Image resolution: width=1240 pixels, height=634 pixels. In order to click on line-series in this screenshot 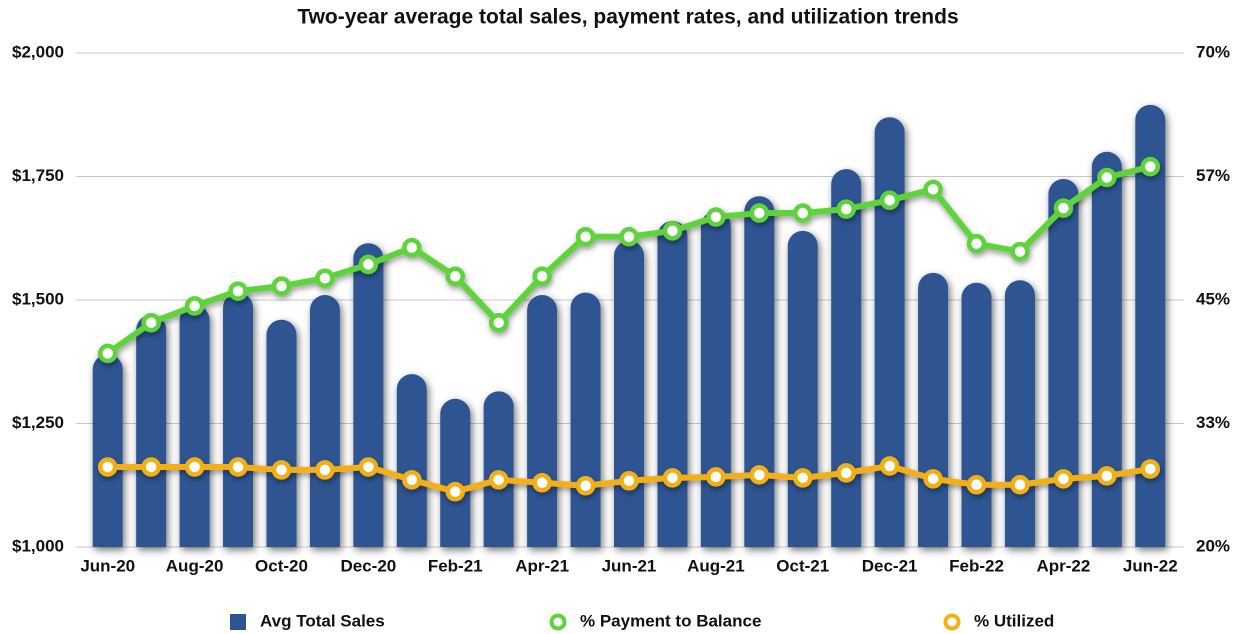, I will do `click(629, 479)`.